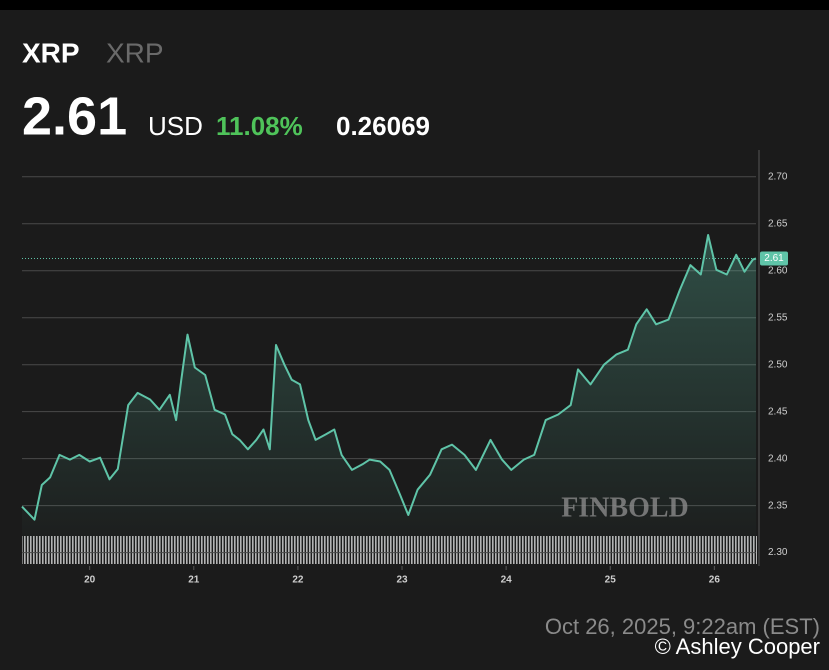 This screenshot has width=829, height=670. Describe the element at coordinates (778, 317) in the screenshot. I see `y-tick-label: 2.55` at that location.